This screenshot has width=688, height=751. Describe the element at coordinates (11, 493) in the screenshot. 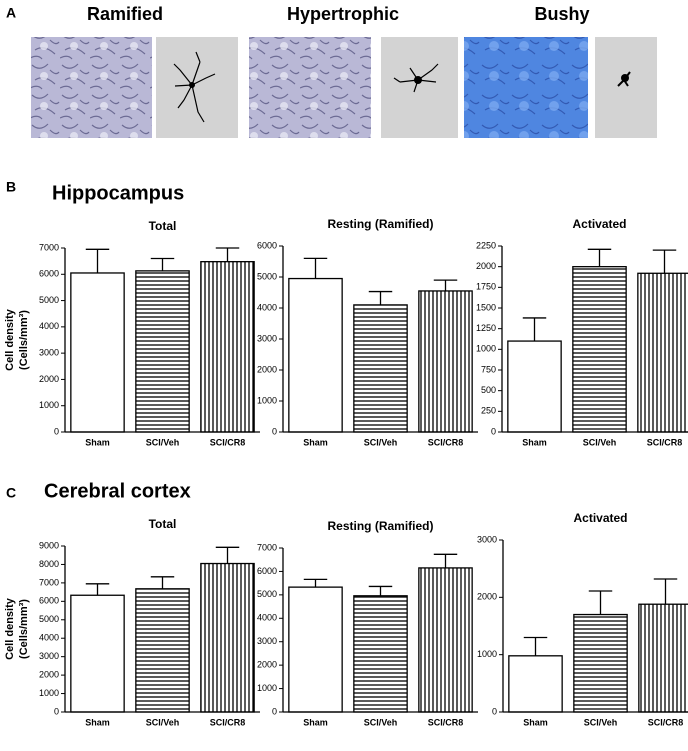

I see `panel-label: C` at that location.